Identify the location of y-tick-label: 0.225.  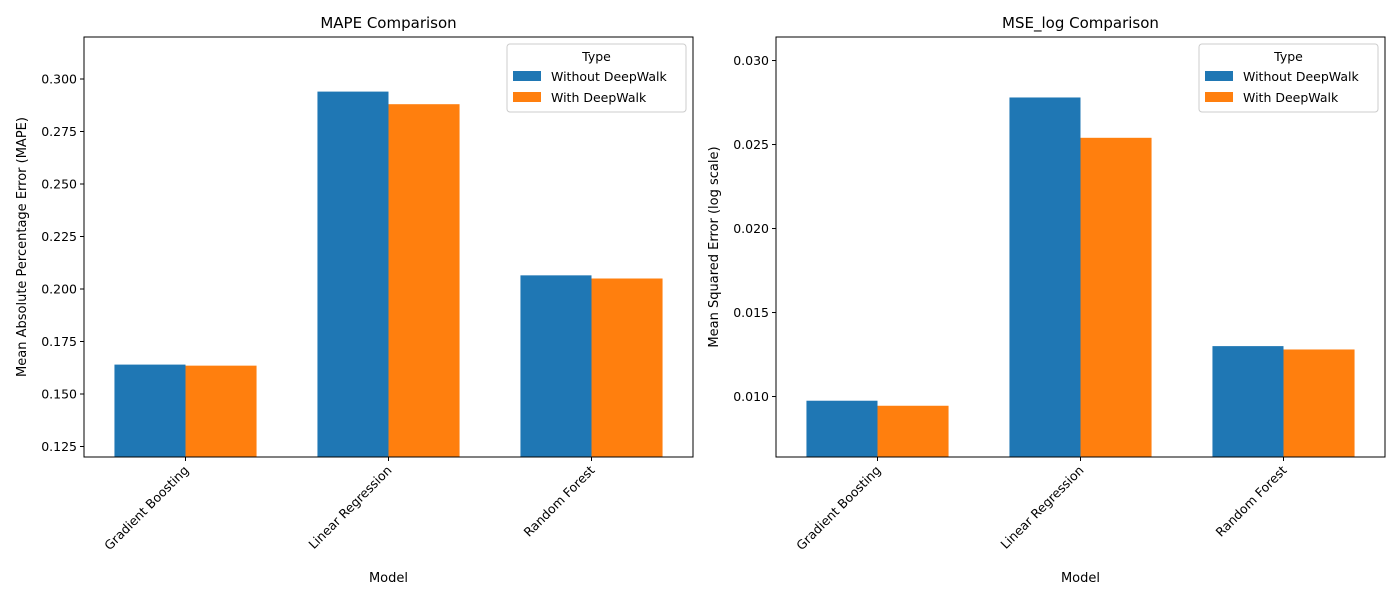
(59, 236).